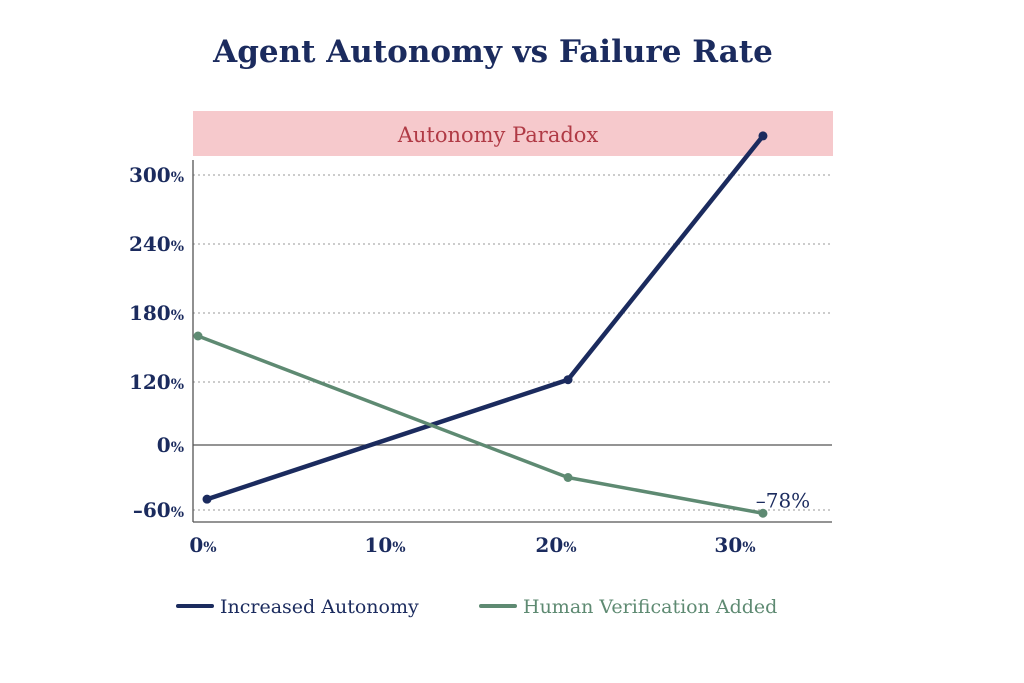 Image resolution: width=1024 pixels, height=683 pixels. I want to click on y-tick-label: 300%, so click(156, 175).